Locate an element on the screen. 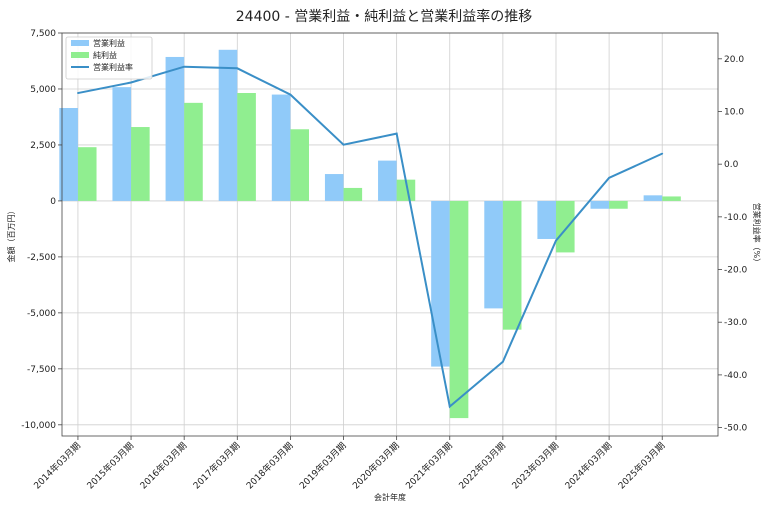 The width and height of the screenshot is (768, 512). x-tick-label-0: 2014年03月期 is located at coordinates (57, 466).